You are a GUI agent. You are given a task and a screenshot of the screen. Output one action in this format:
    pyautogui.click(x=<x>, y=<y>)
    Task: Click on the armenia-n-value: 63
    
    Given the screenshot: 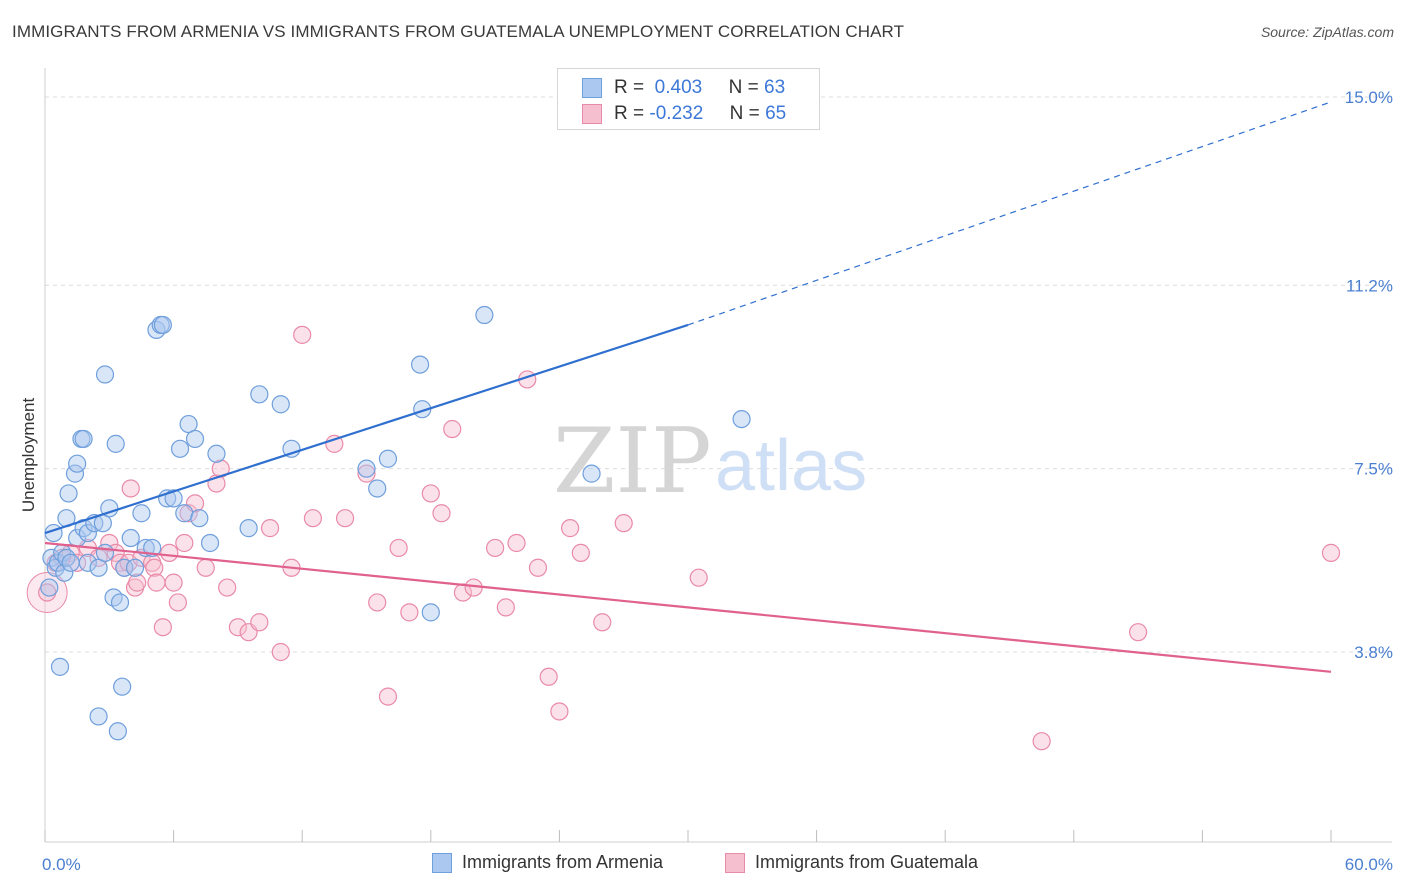 What is the action you would take?
    pyautogui.click(x=775, y=87)
    